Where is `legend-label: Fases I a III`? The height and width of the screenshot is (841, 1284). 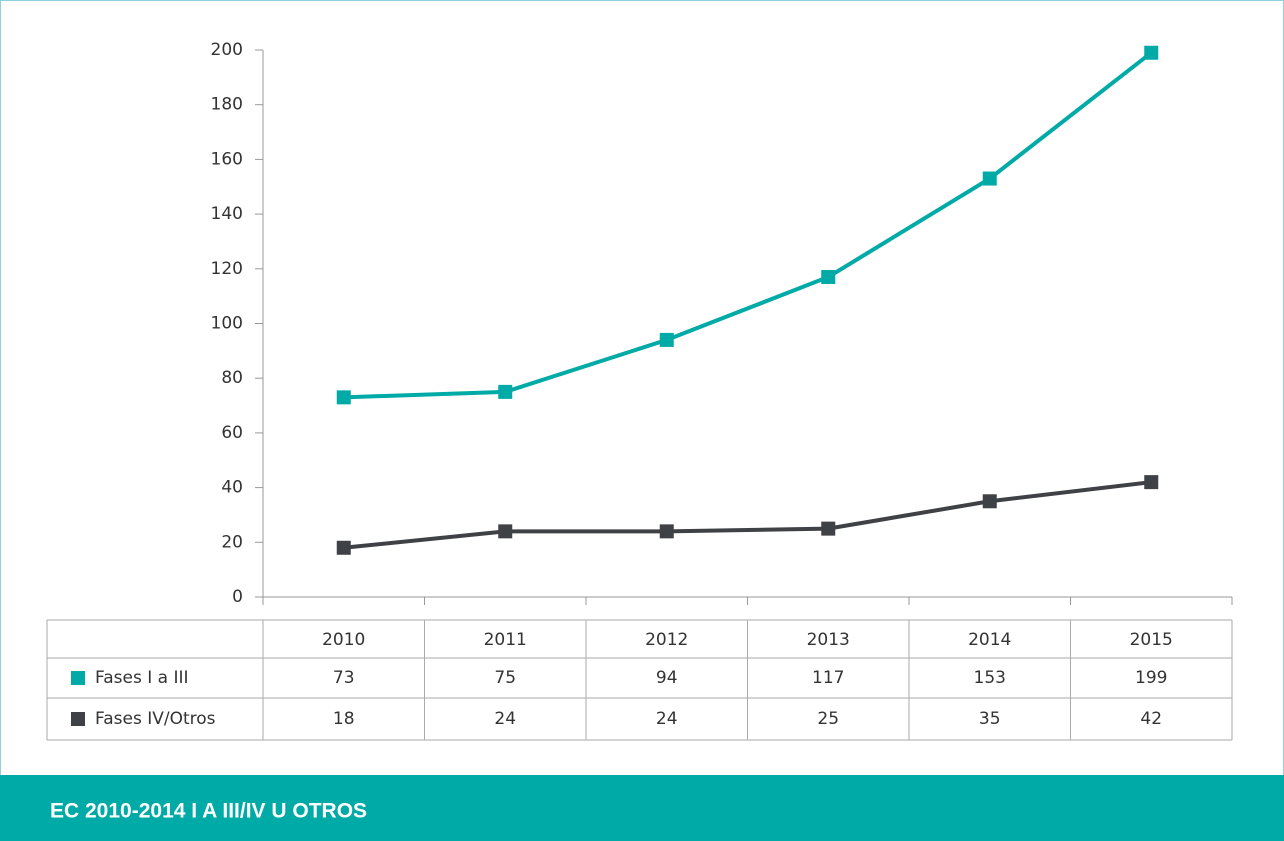
legend-label: Fases I a III is located at coordinates (142, 678).